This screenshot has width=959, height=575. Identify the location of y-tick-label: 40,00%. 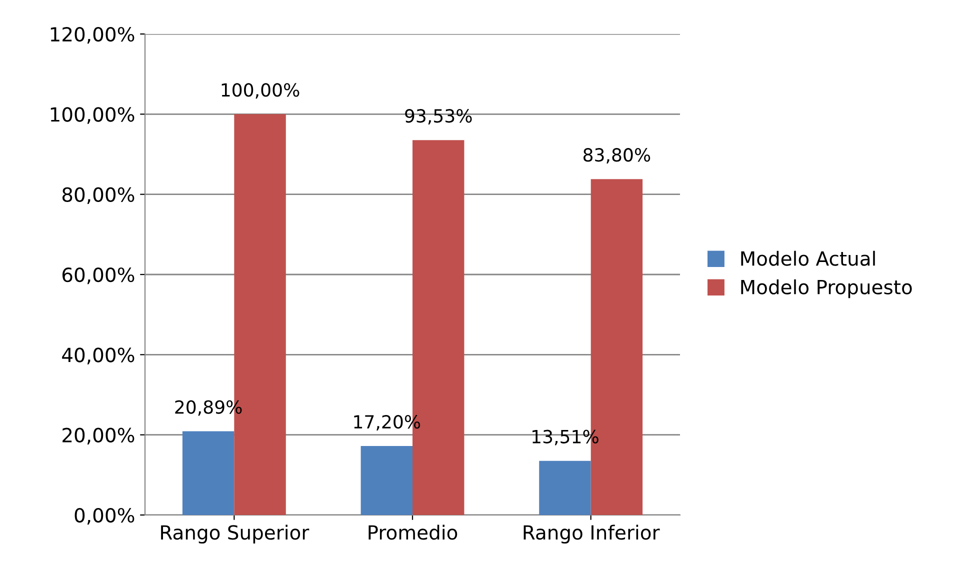
(98, 356).